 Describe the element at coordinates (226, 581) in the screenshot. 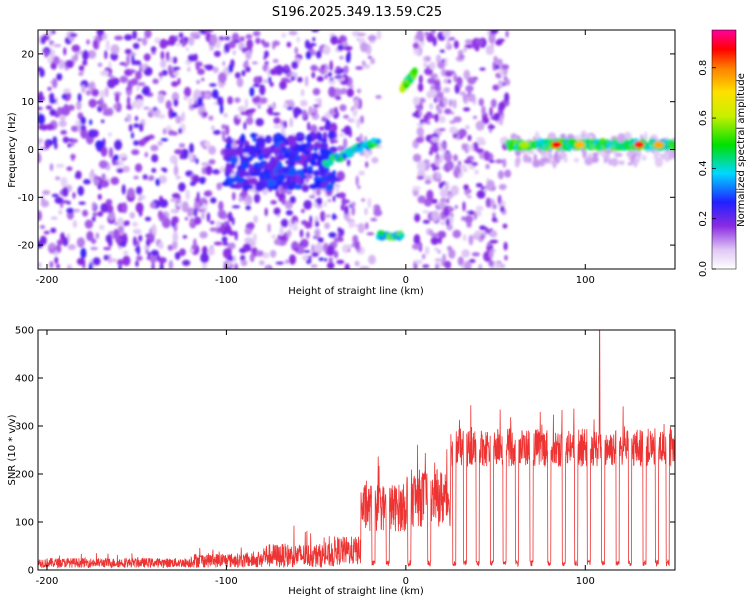

I see `x-tick-label: -100` at that location.